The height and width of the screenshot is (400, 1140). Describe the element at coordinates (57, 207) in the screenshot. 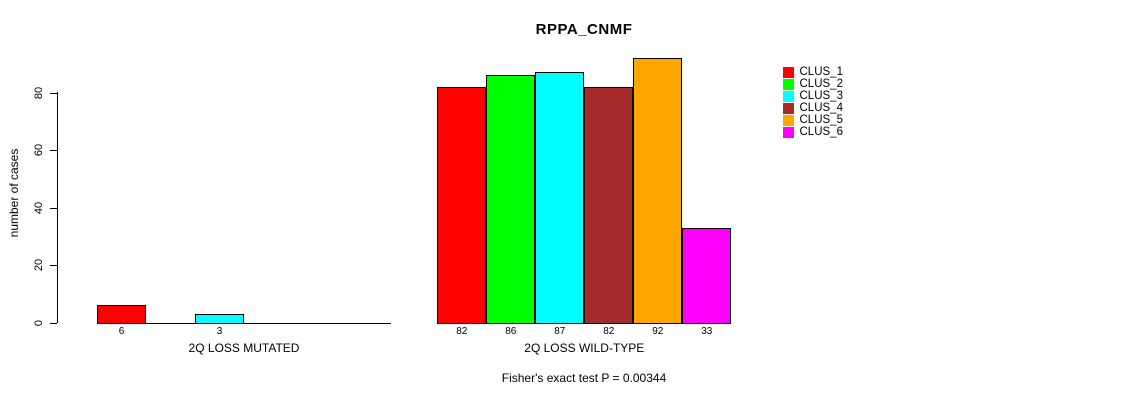

I see `y-axis-line` at that location.